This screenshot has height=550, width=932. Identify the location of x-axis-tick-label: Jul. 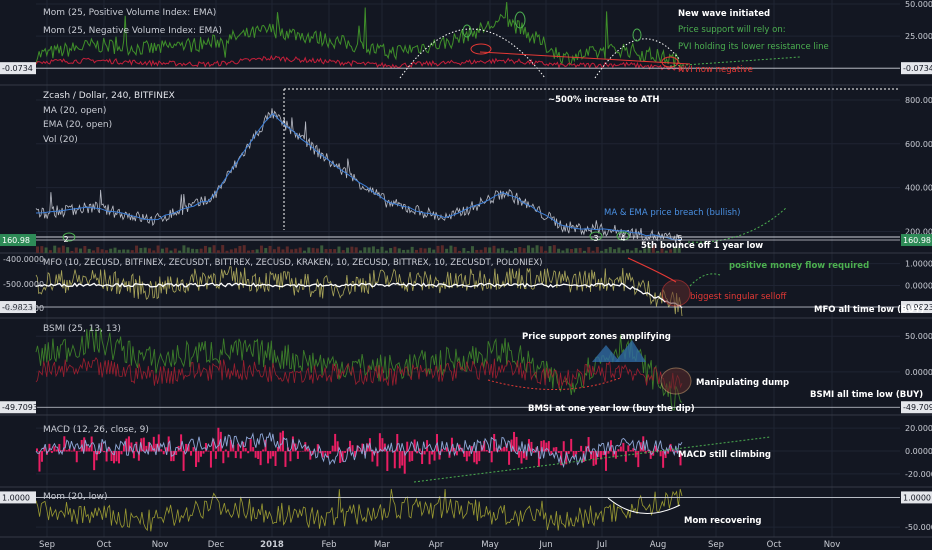
(601, 545).